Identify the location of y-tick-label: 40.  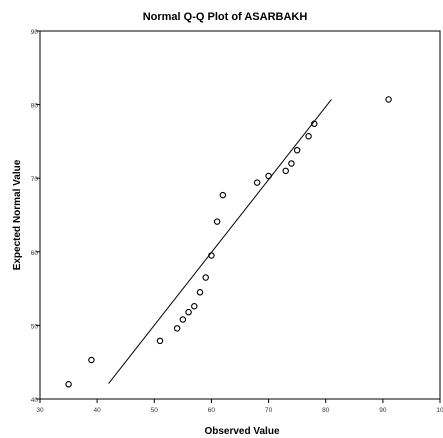
(35, 400).